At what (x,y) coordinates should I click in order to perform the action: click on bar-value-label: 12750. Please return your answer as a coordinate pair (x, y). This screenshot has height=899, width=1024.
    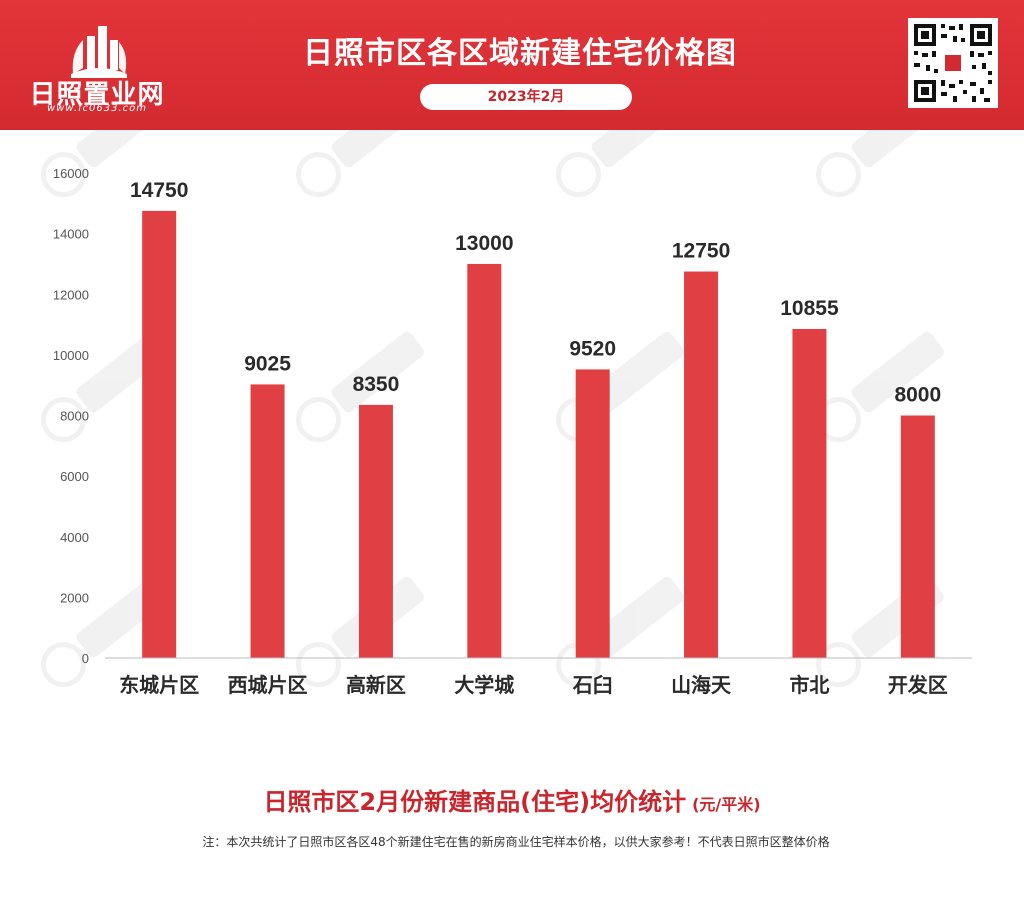
    Looking at the image, I should click on (701, 251).